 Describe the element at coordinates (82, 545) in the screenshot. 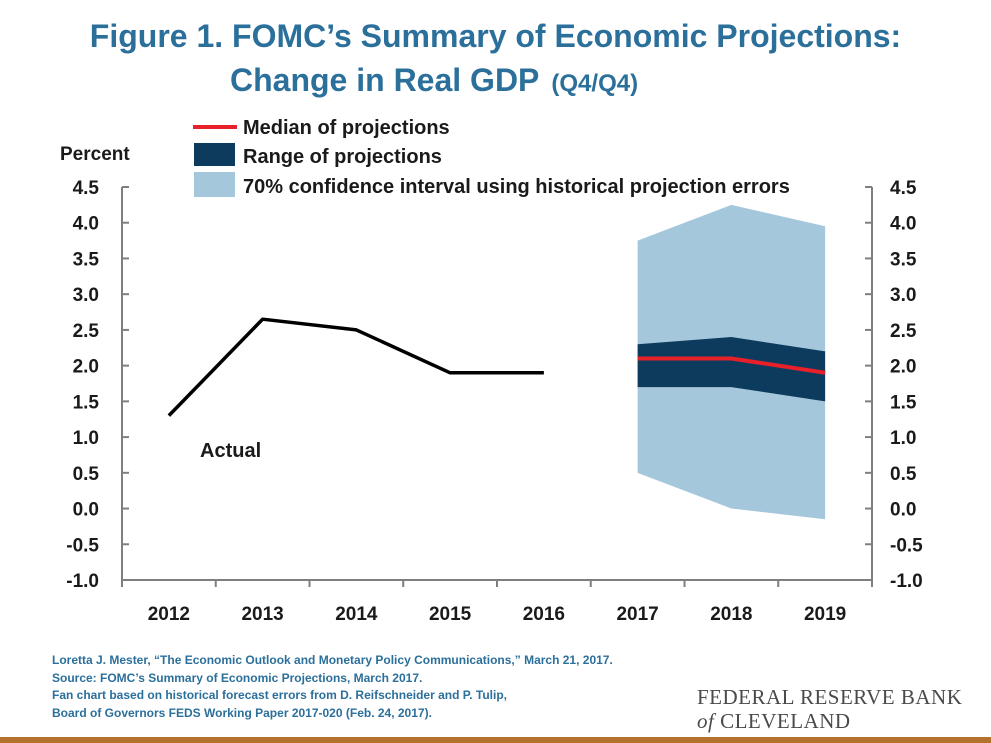

I see `y-tick-label-left: -0.5` at that location.